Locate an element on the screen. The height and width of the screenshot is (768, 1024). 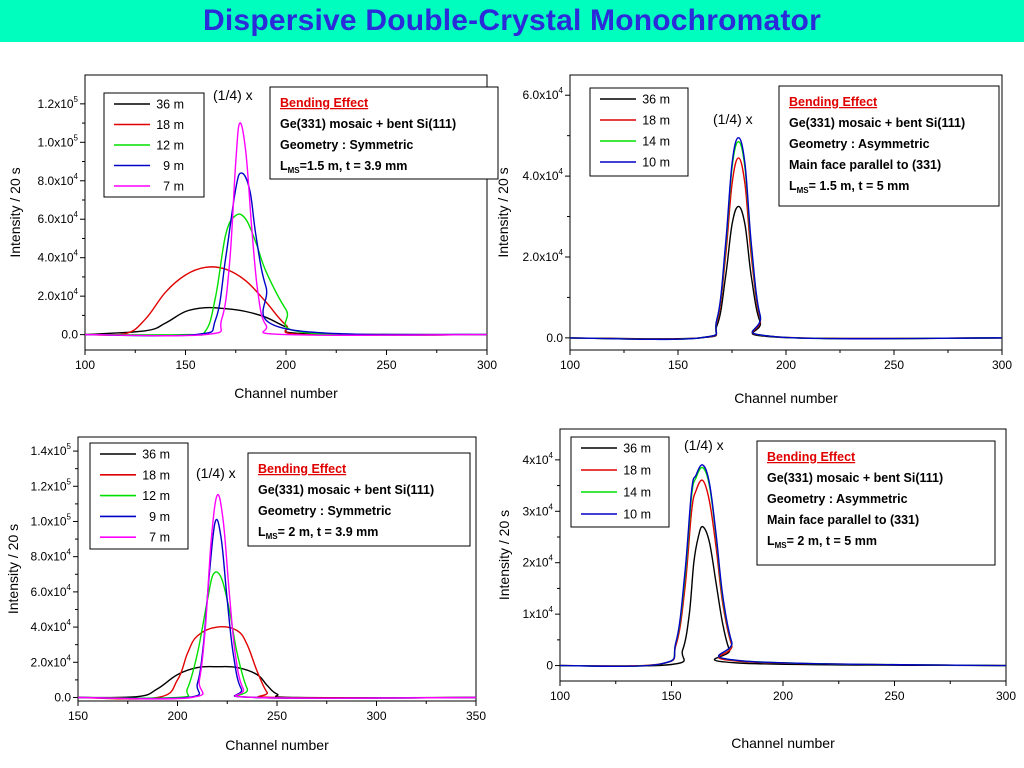
legend-label: 12 m is located at coordinates (170, 146).